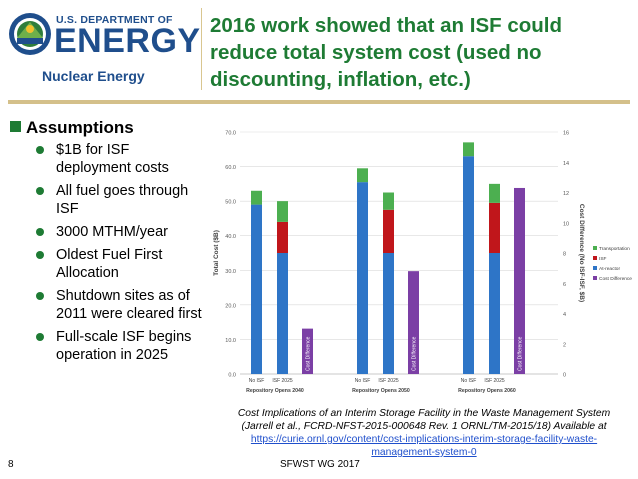  I want to click on list-item: $1B for ISF deployment costs, so click(122, 159).